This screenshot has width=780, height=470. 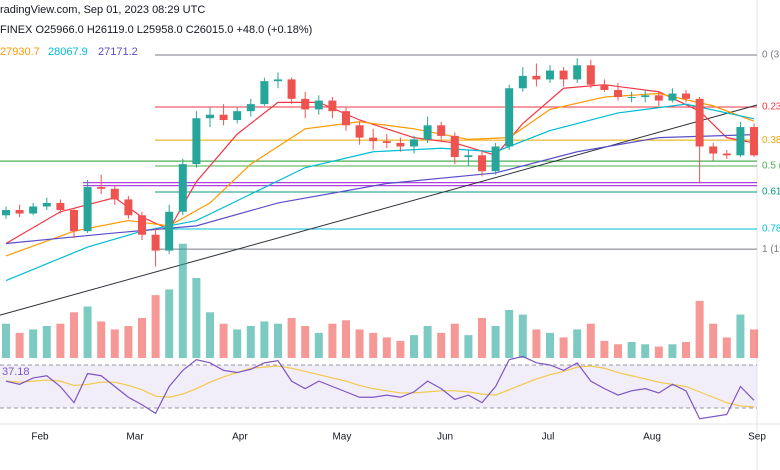 I want to click on ma-legend: 27171.2, so click(x=118, y=52).